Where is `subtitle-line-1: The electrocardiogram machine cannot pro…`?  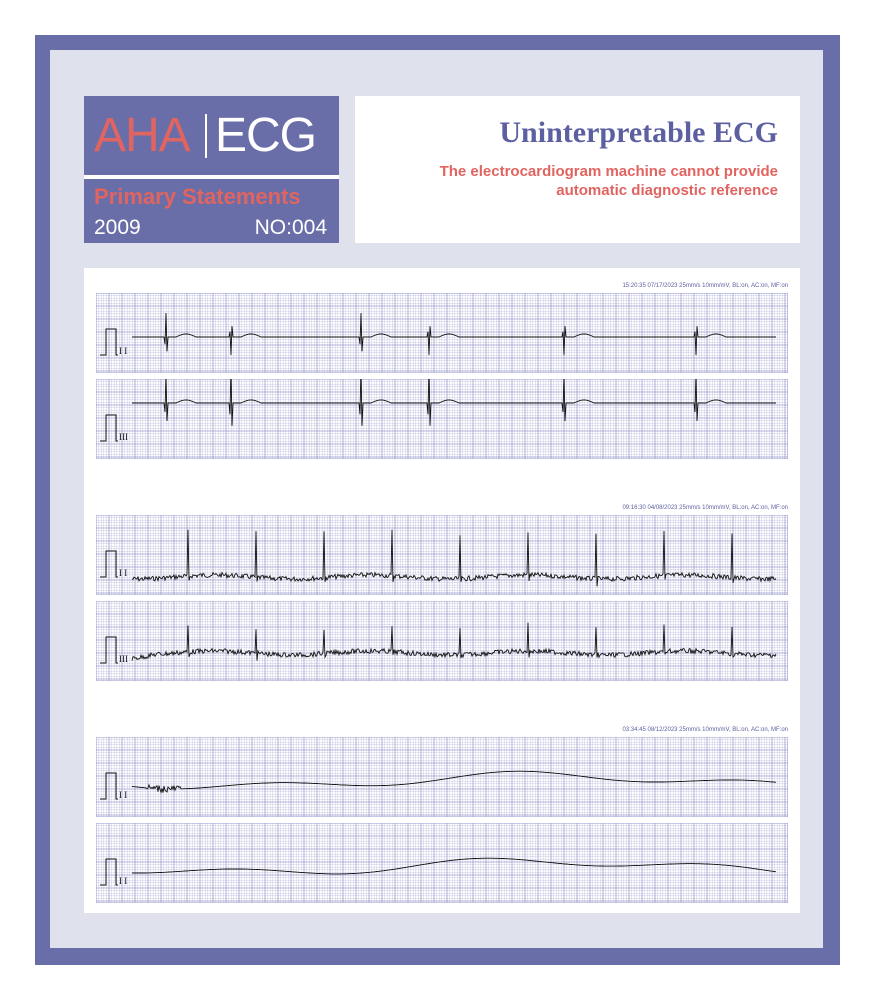 subtitle-line-1: The electrocardiogram machine cannot pro… is located at coordinates (608, 171).